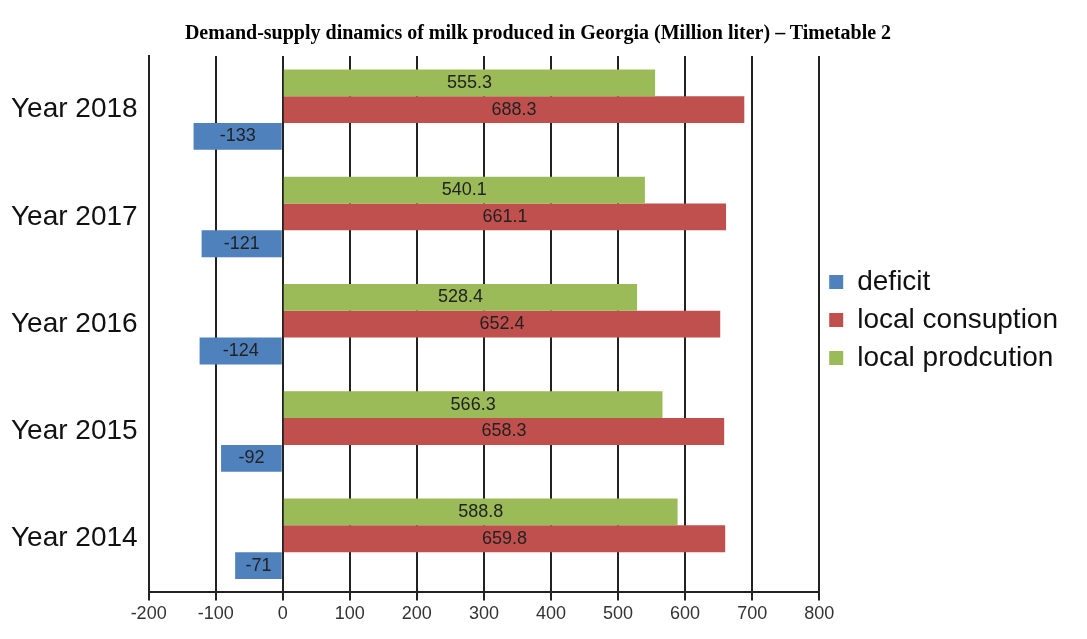  What do you see at coordinates (148, 613) in the screenshot?
I see `x-tick-label: -200` at bounding box center [148, 613].